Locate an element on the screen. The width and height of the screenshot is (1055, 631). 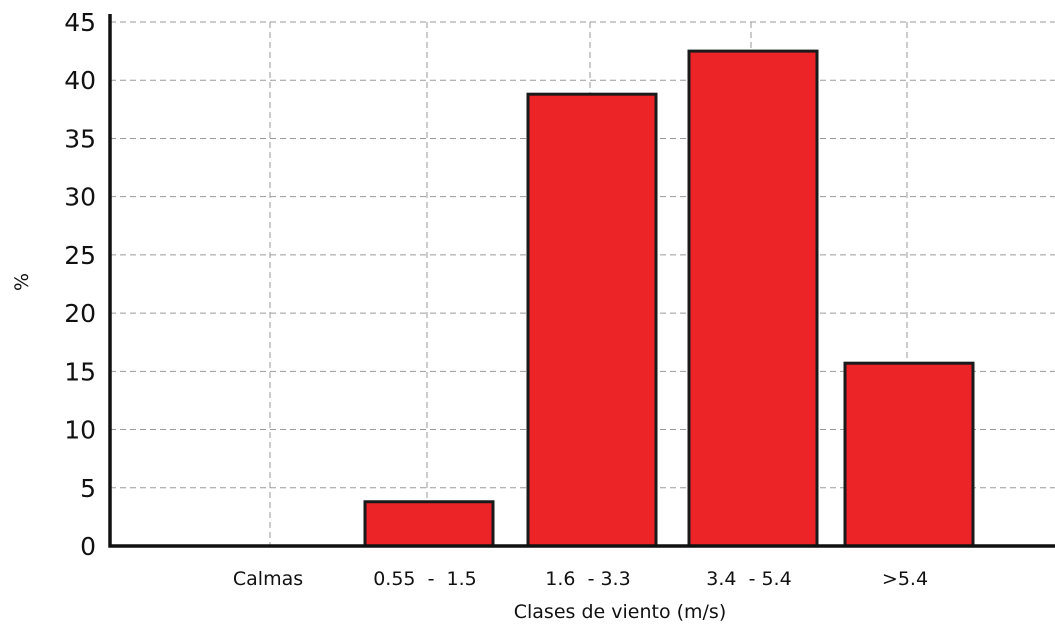
y-tick-label: 40 is located at coordinates (80, 80).